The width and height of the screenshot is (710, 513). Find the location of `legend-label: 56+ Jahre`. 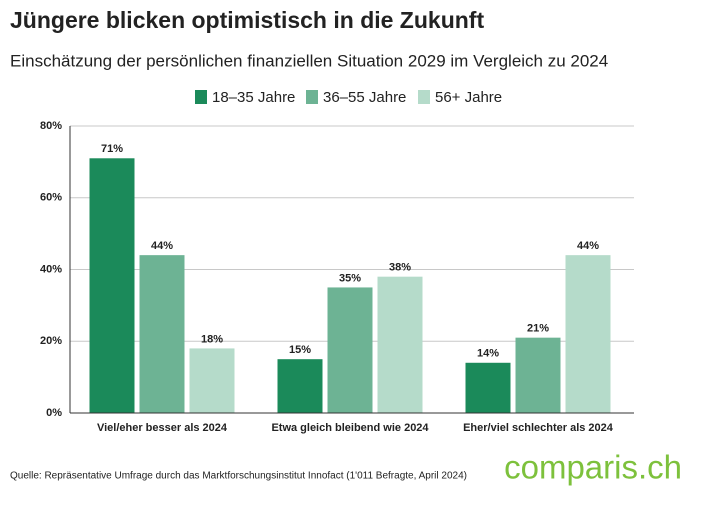

legend-label: 56+ Jahre is located at coordinates (468, 97).